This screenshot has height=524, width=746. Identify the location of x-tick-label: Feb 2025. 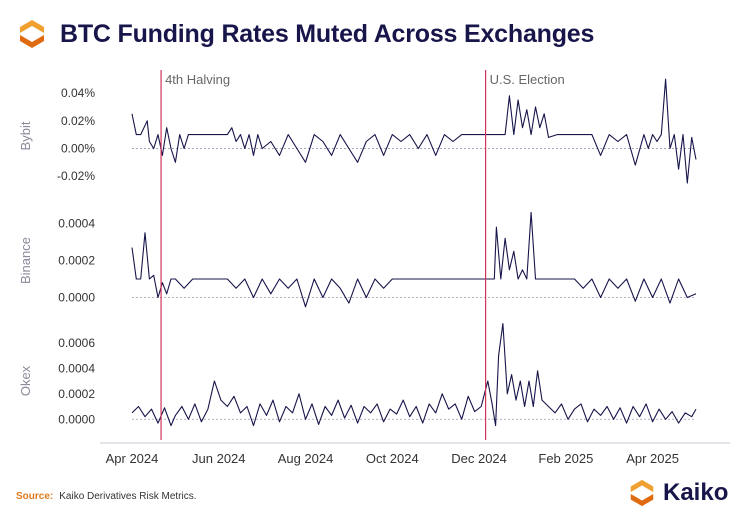
(565, 458).